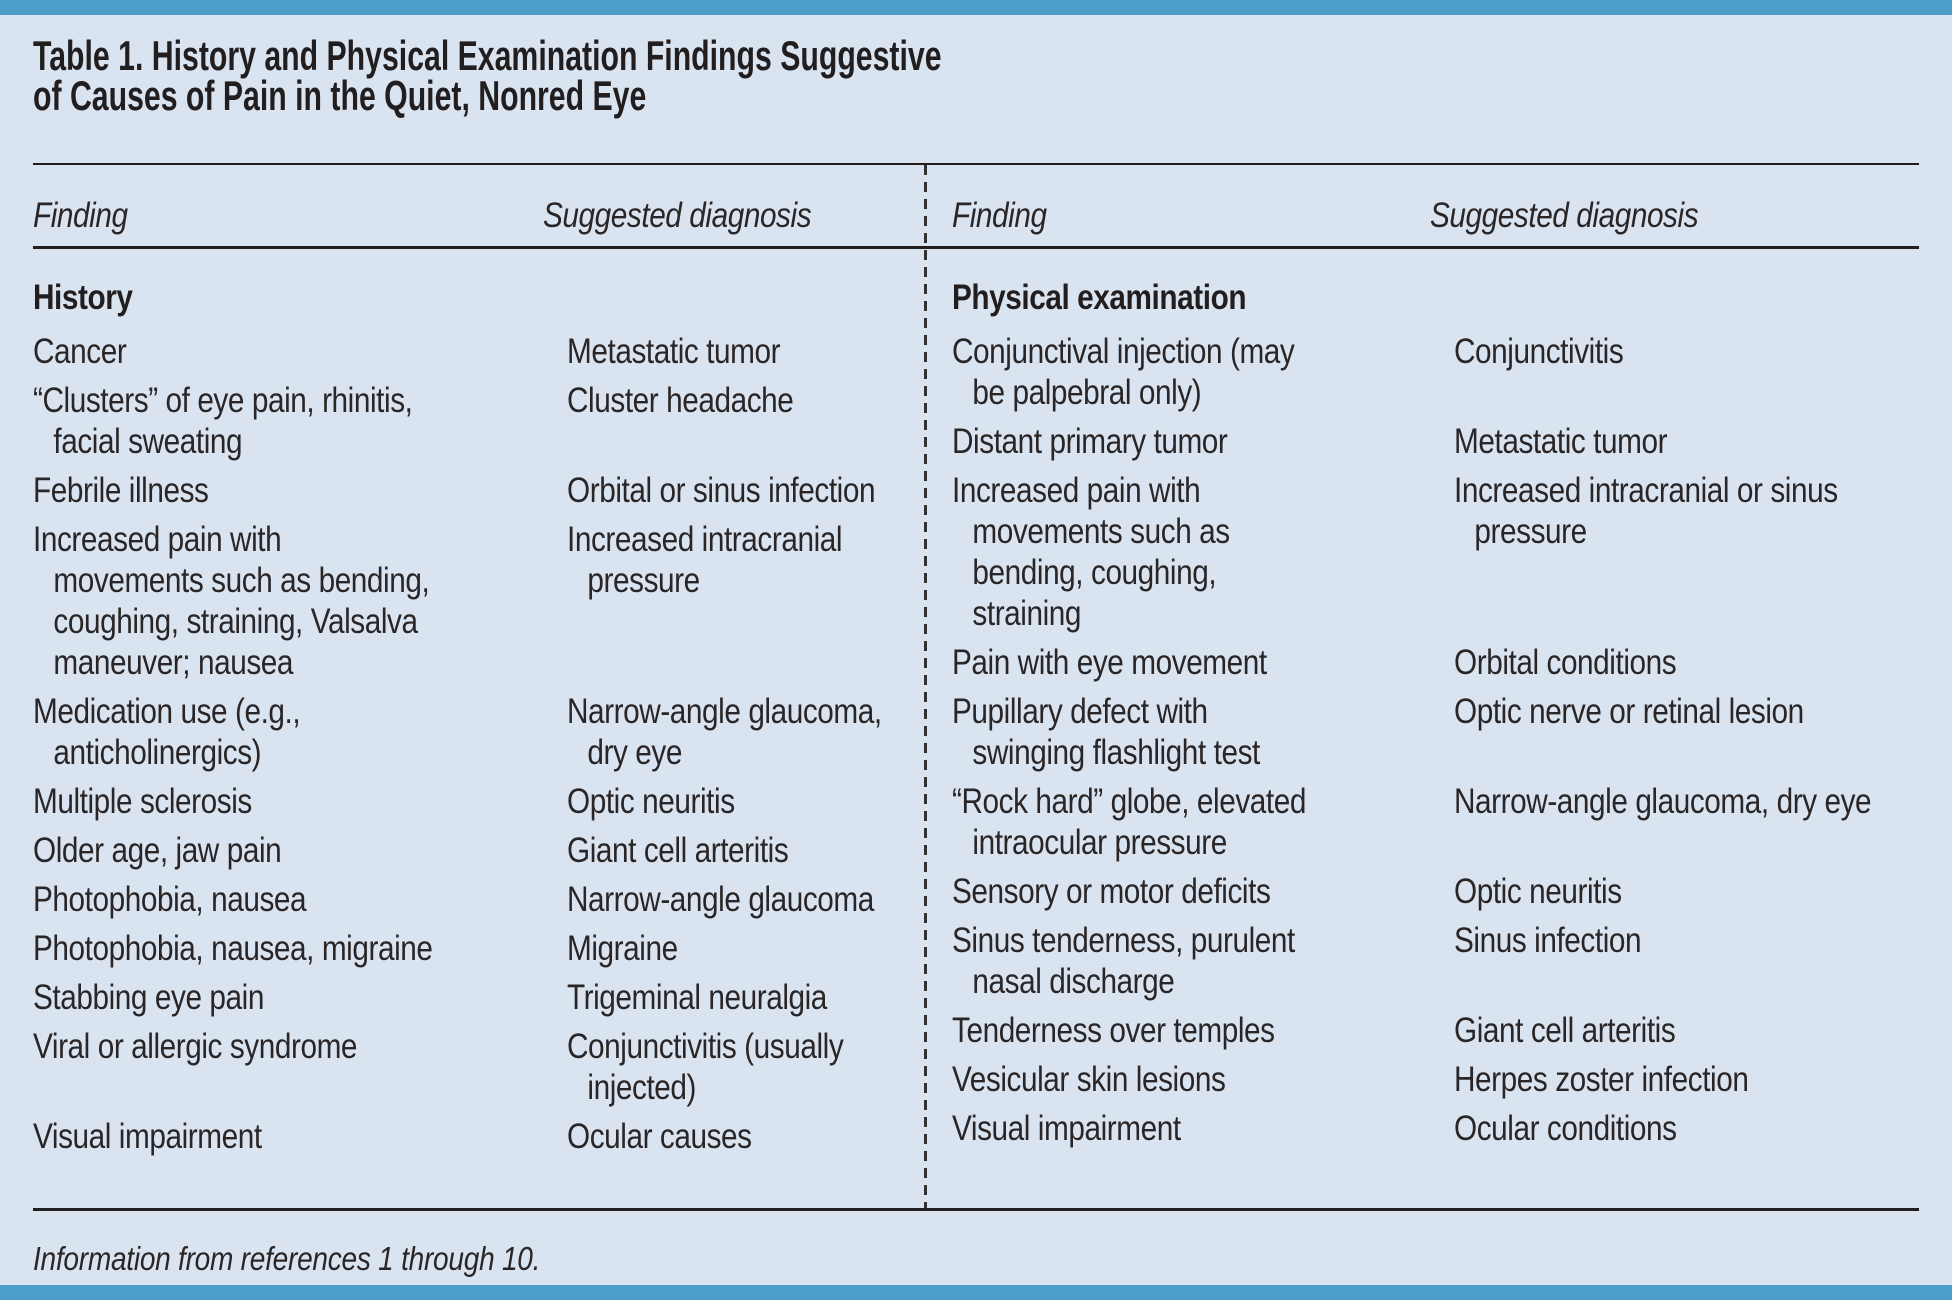 The image size is (1952, 1303). What do you see at coordinates (1099, 297) in the screenshot?
I see `section-title-physical-examination: Physical examination` at bounding box center [1099, 297].